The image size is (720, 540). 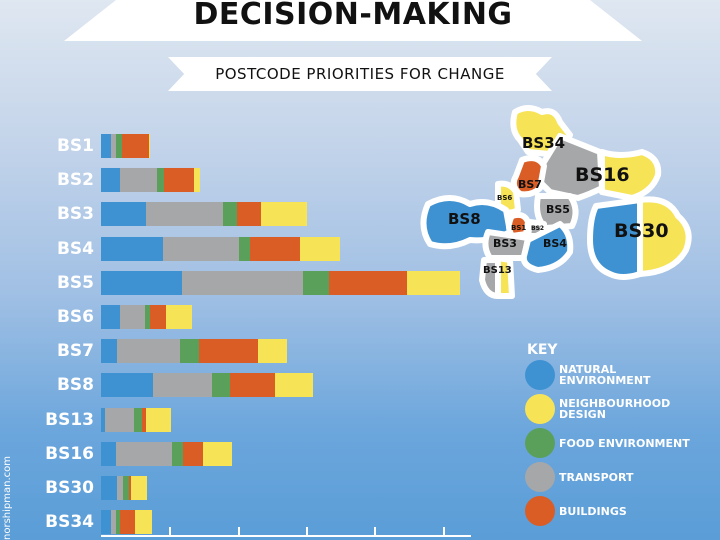 What do you see at coordinates (464, 219) in the screenshot?
I see `map-label-bs8: BS8` at bounding box center [464, 219].